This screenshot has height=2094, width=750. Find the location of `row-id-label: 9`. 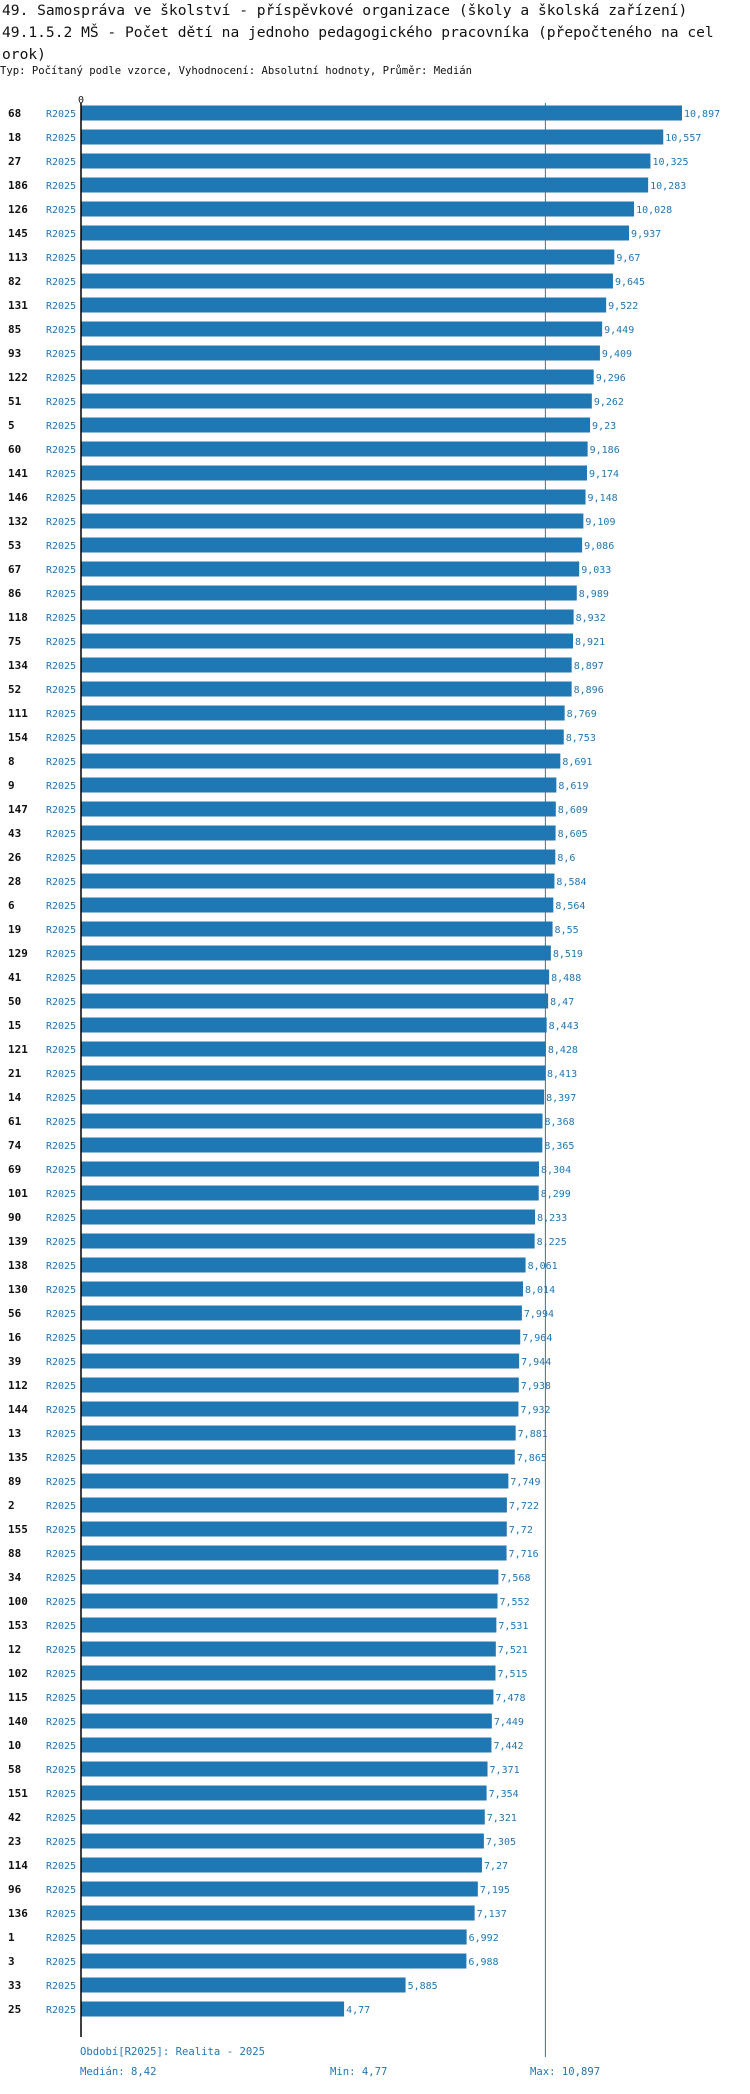

row-id-label: 9 is located at coordinates (11, 785).